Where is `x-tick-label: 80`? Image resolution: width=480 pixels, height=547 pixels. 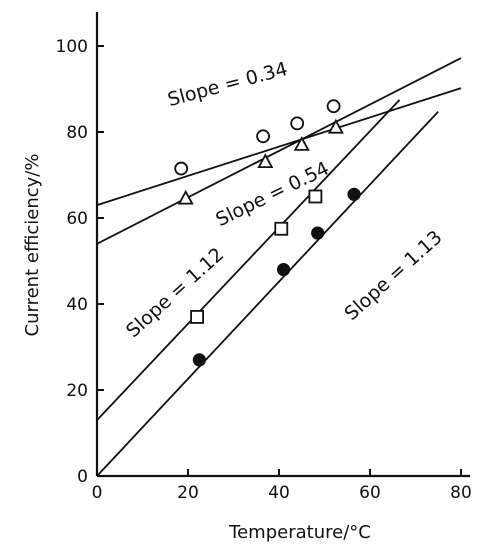 x-tick-label: 80 is located at coordinates (461, 493).